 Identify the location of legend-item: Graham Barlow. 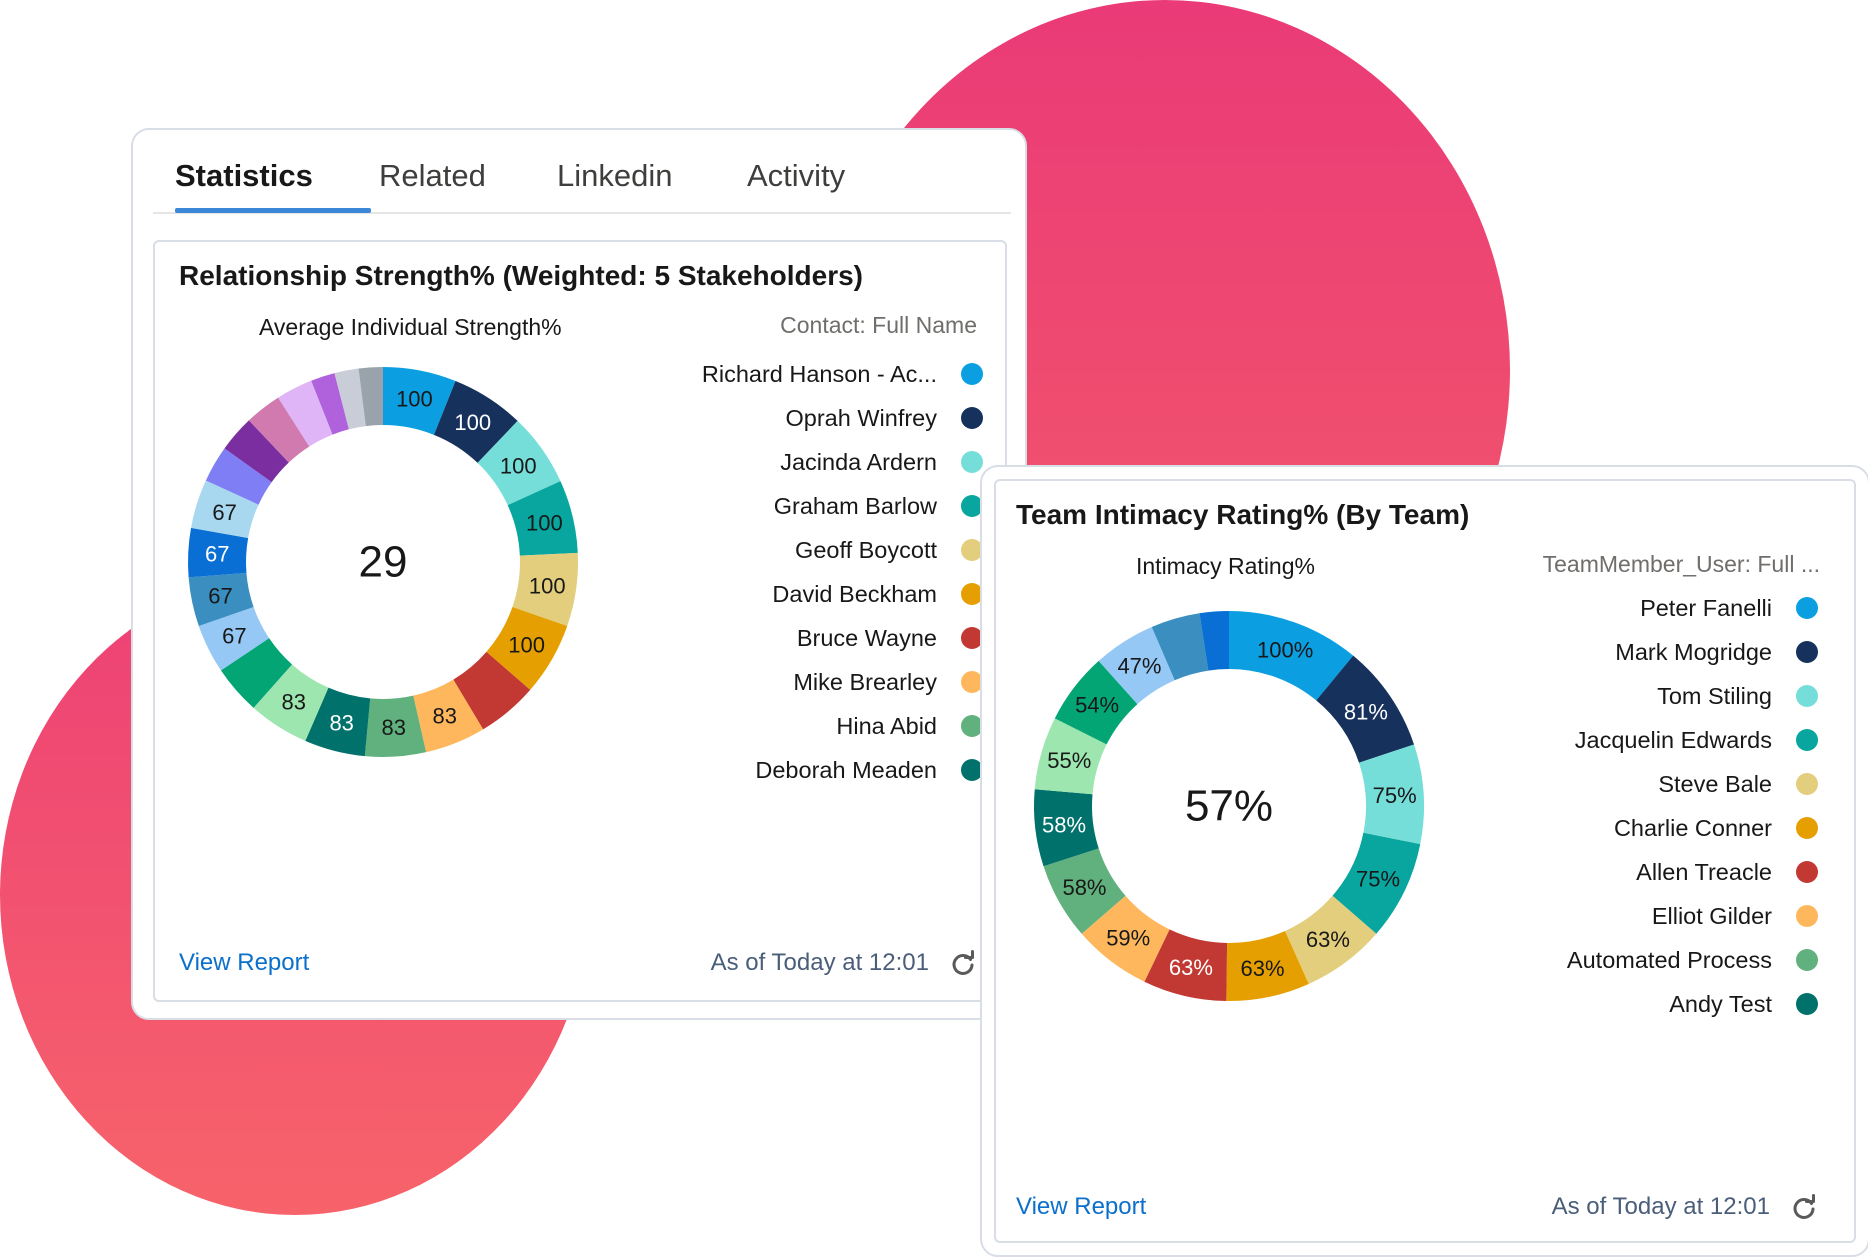
(881, 506).